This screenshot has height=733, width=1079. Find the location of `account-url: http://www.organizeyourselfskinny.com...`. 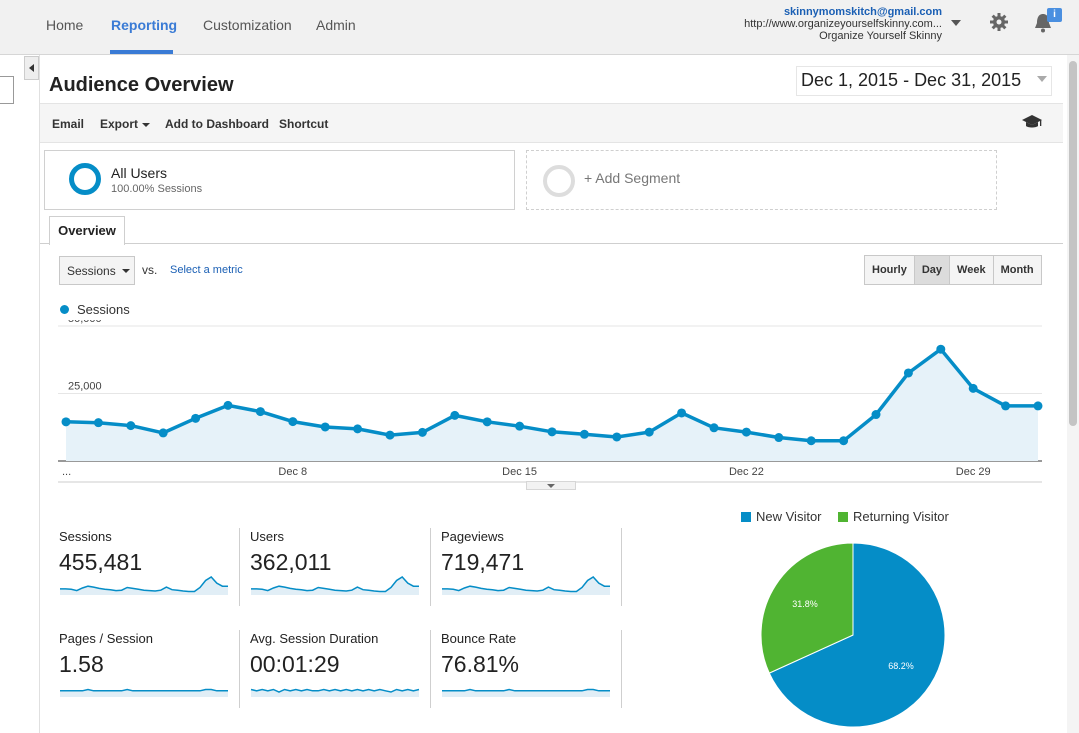

account-url: http://www.organizeyourselfskinny.com... is located at coordinates (843, 24).